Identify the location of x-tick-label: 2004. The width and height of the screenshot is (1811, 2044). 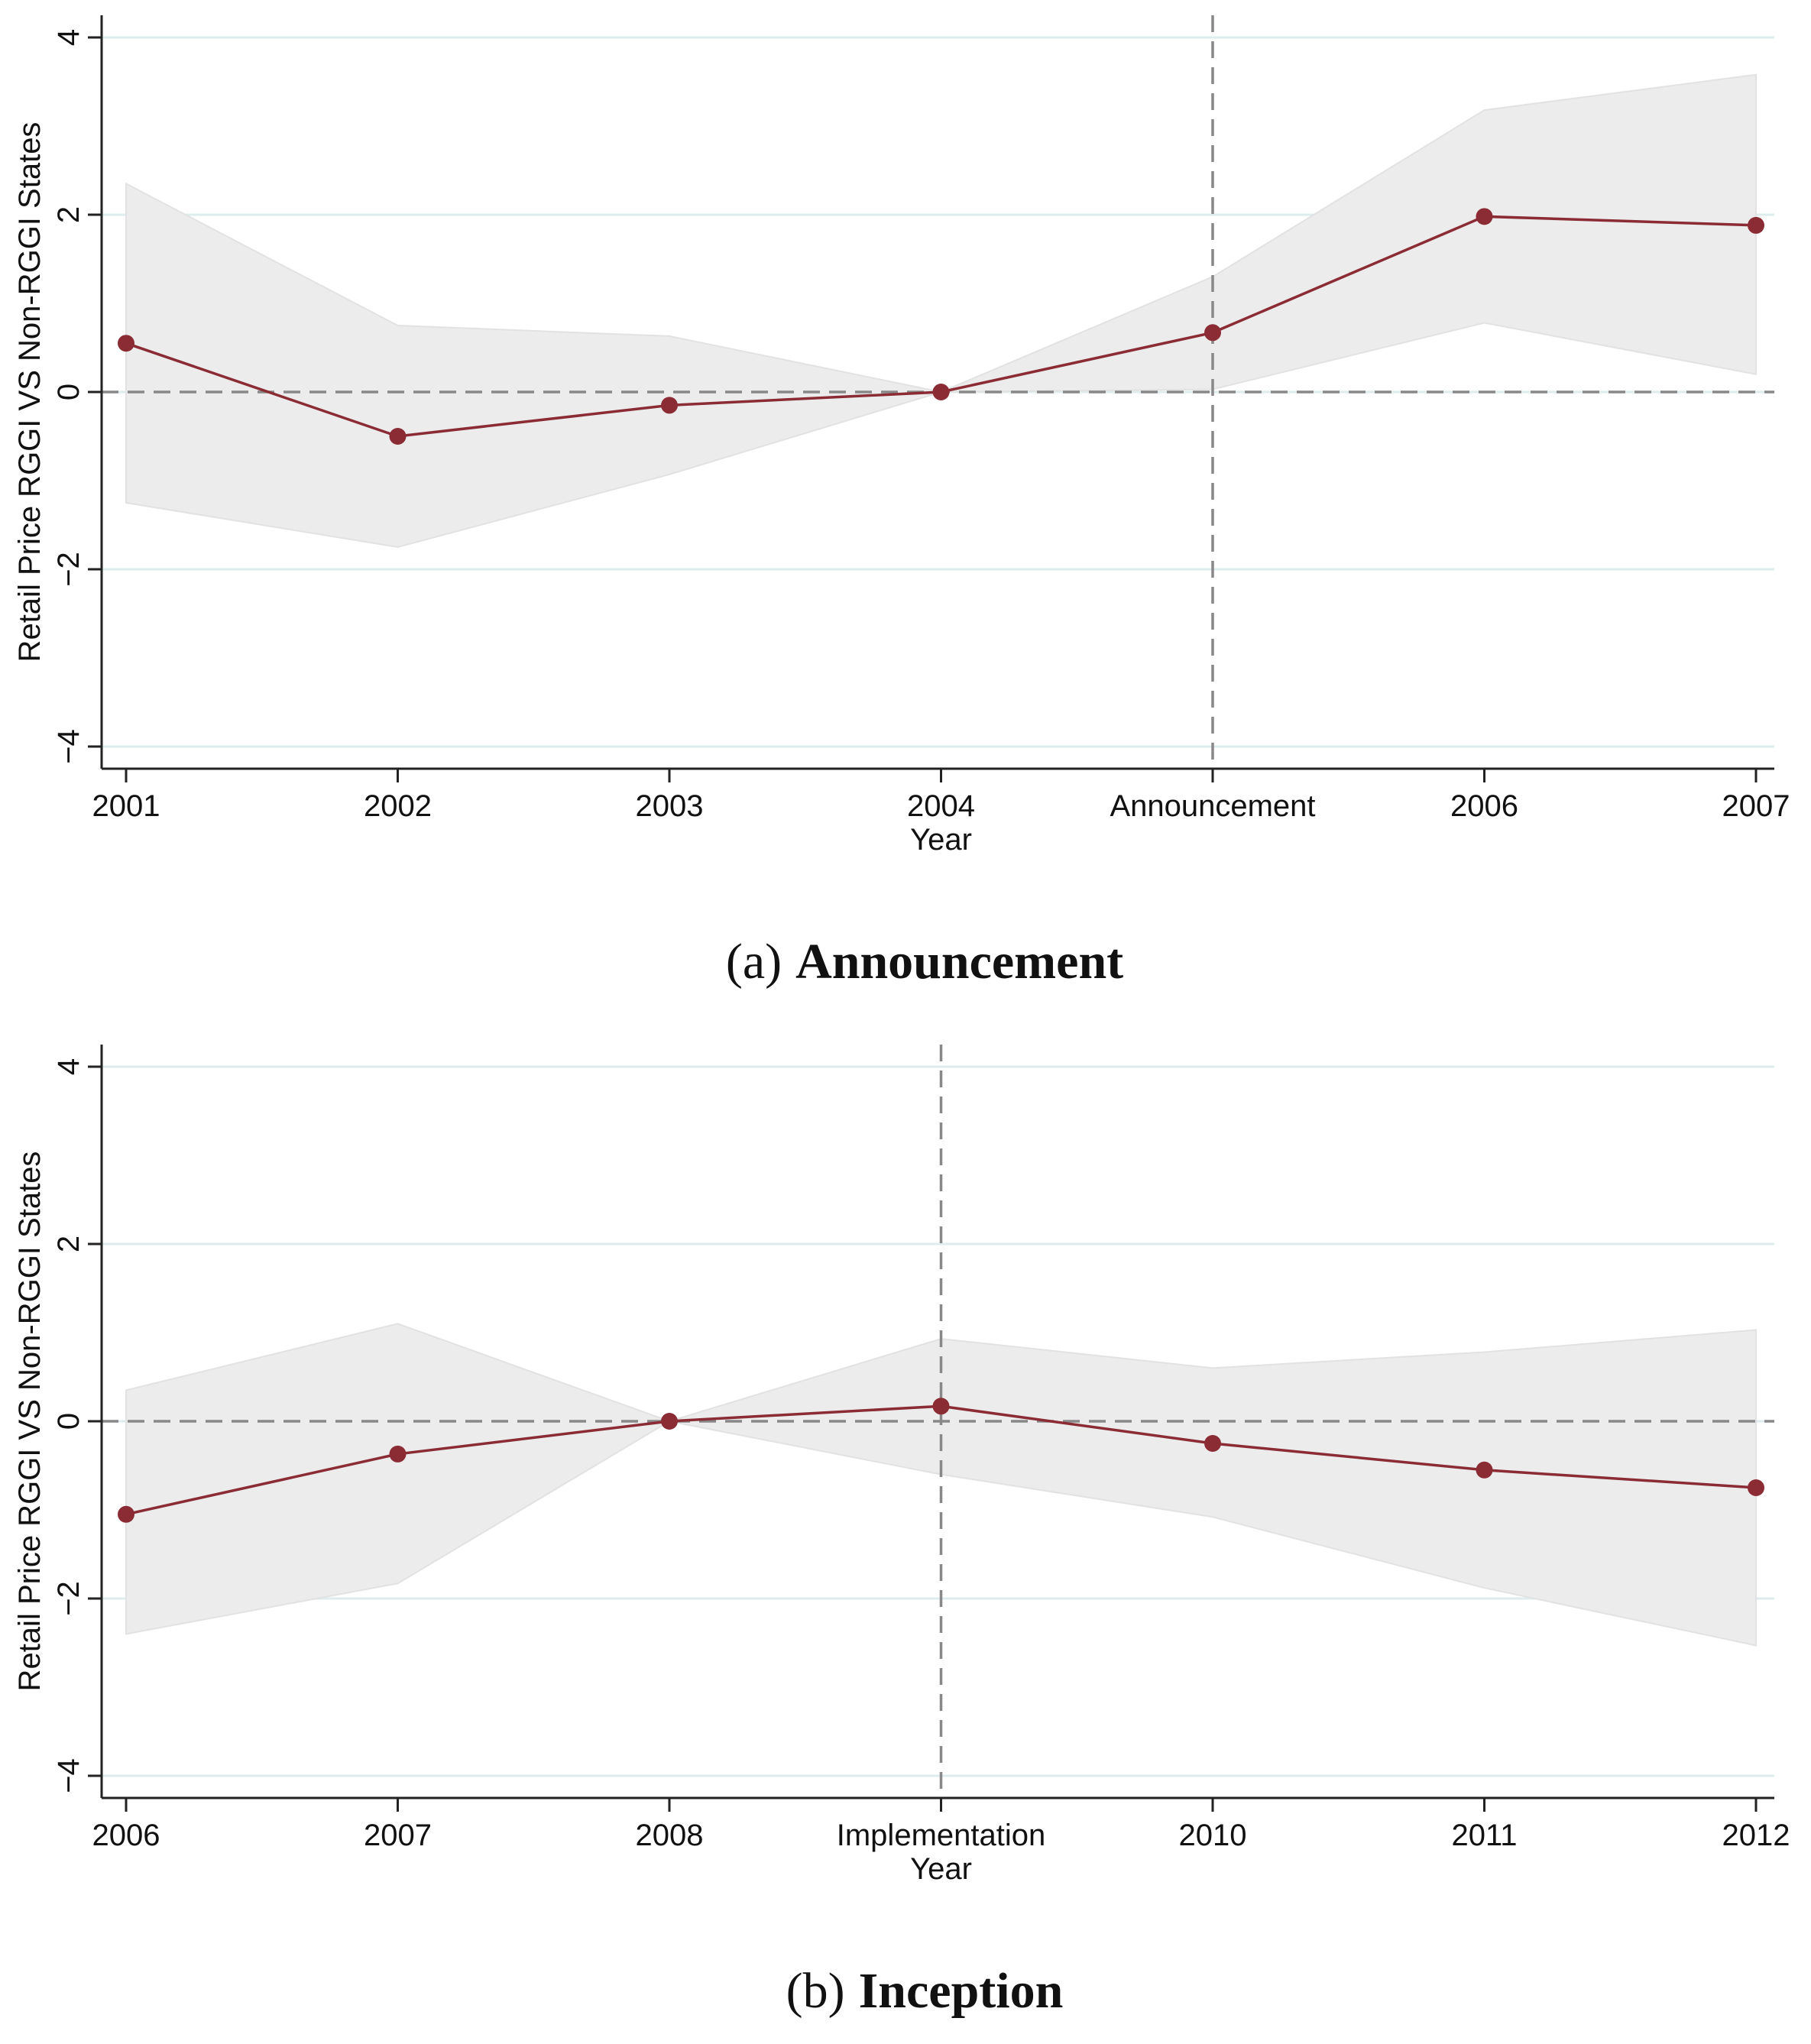
(941, 806).